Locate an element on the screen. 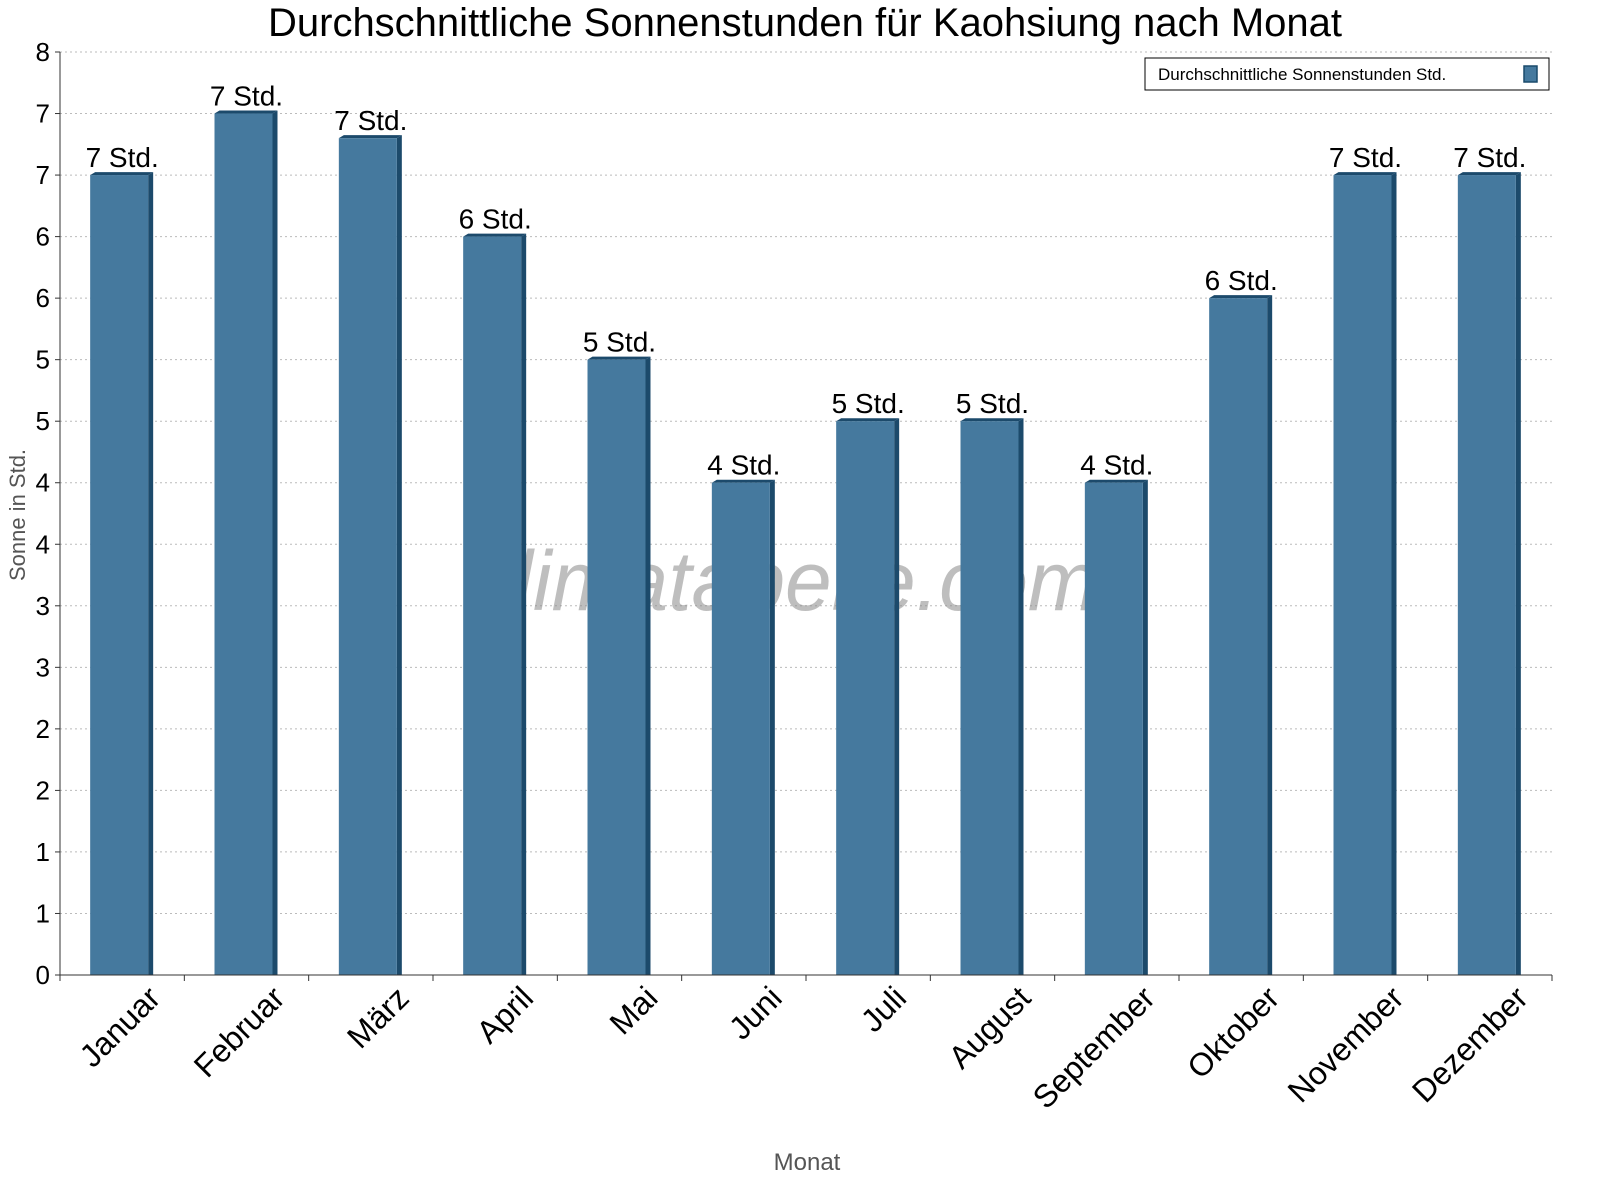  x-tick-label: Juli is located at coordinates (883, 1008).